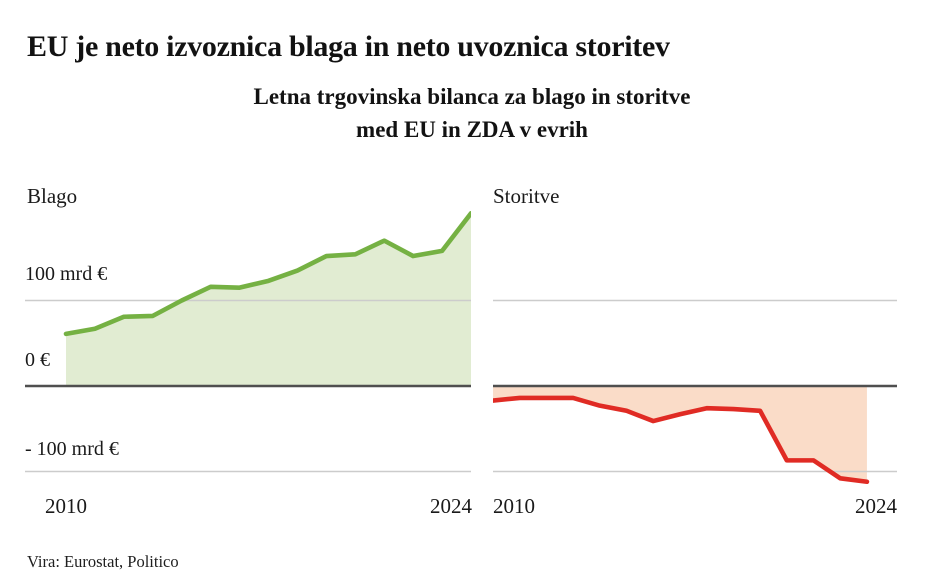 The height and width of the screenshot is (587, 944). I want to click on y-axis-label-0: 0 €, so click(37, 360).